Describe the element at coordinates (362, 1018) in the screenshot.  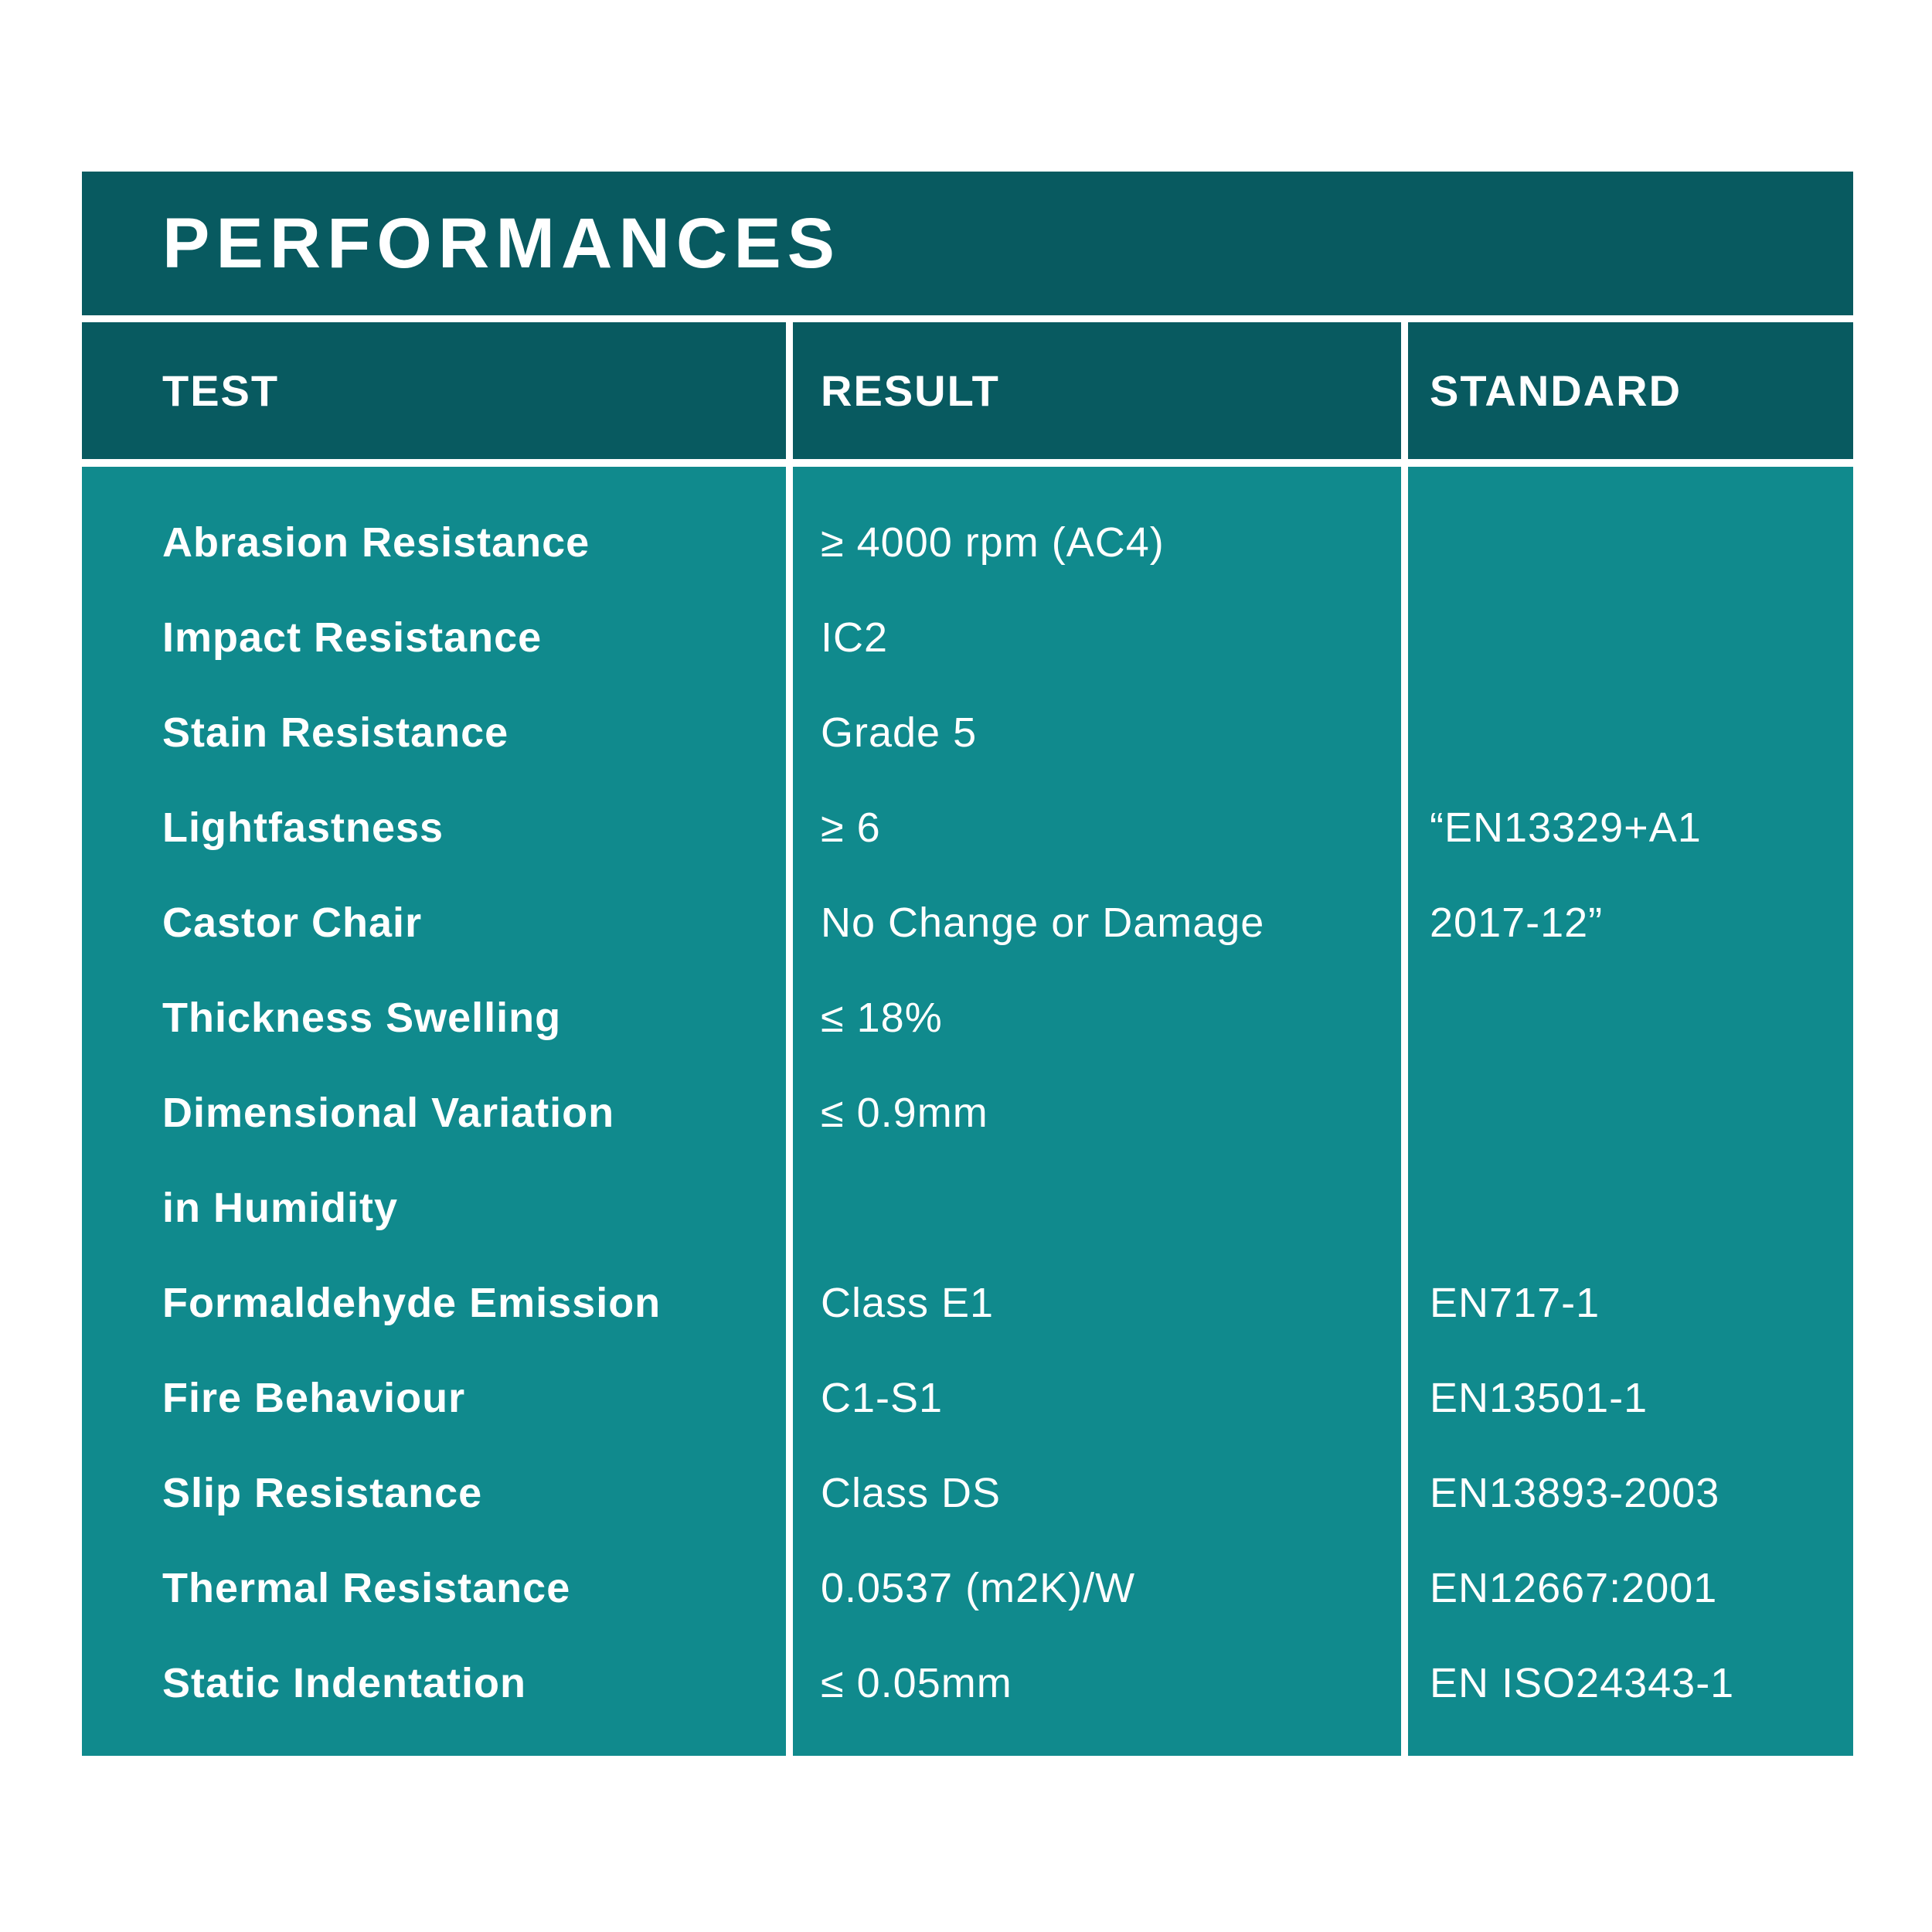
I see `cell-test: Thickness Swelling` at that location.